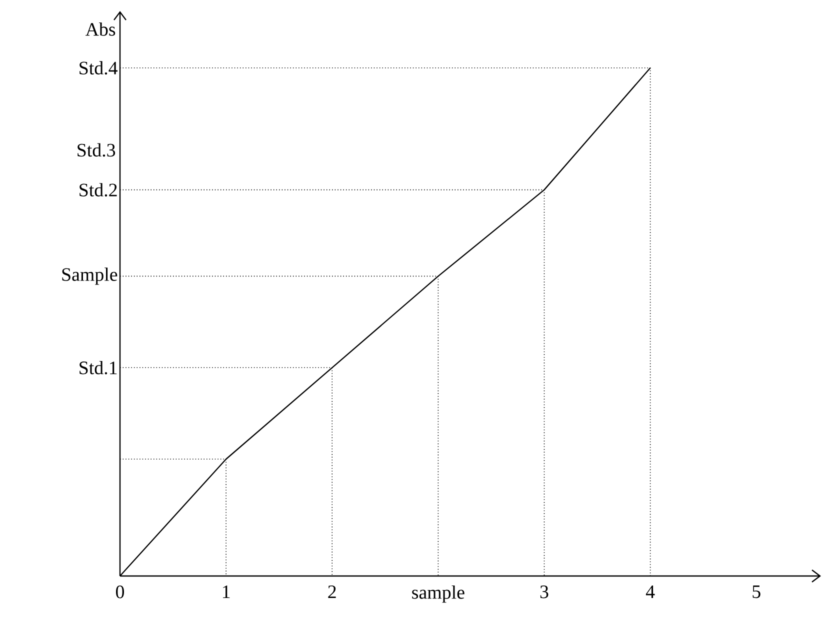 The width and height of the screenshot is (825, 621). Describe the element at coordinates (544, 592) in the screenshot. I see `x-tick-label: 3` at that location.